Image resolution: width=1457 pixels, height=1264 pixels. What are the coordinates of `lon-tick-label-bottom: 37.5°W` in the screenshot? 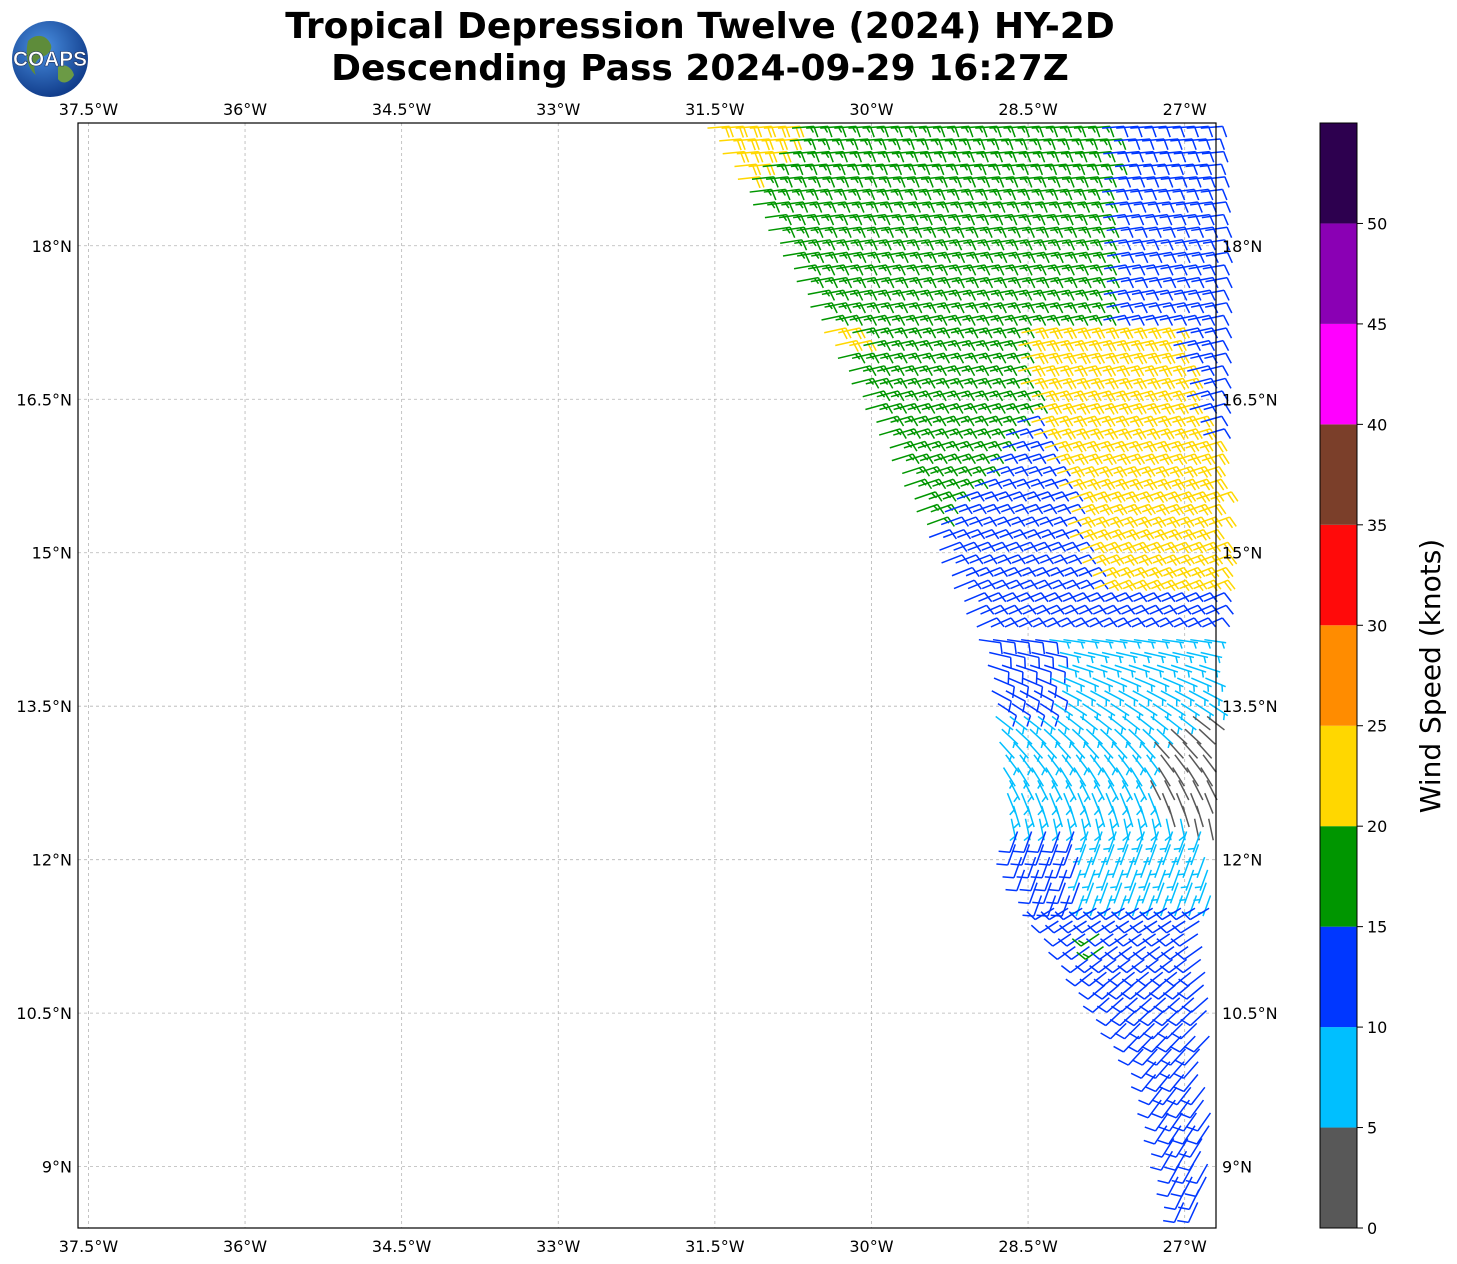 It's located at (89, 1246).